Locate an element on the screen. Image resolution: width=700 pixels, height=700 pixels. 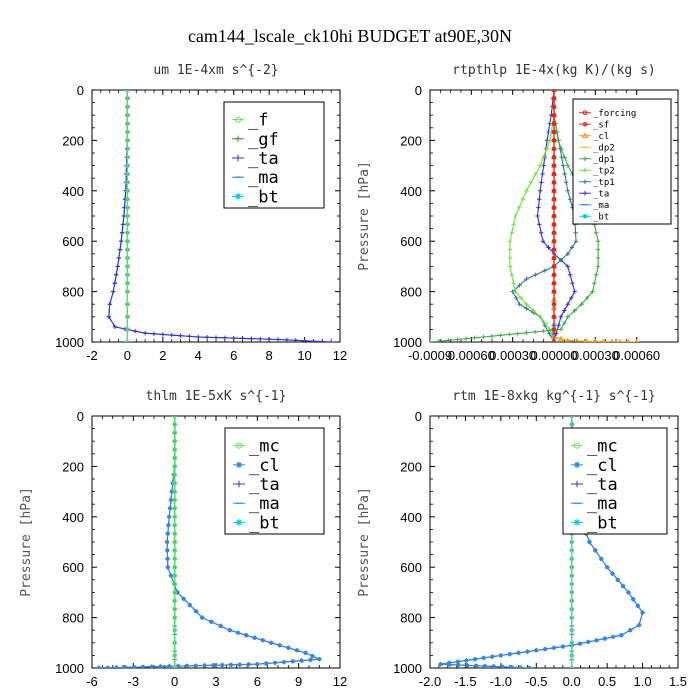
legend: _f_gf_ta_ma_bt is located at coordinates (274, 155).